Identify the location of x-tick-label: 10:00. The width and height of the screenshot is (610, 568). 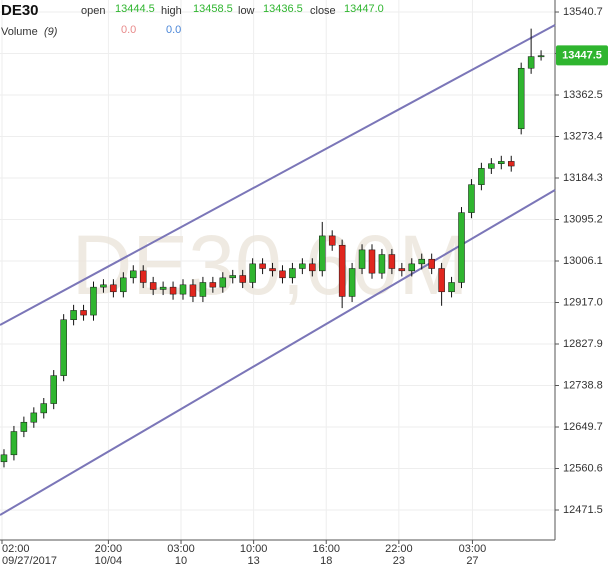
(254, 549).